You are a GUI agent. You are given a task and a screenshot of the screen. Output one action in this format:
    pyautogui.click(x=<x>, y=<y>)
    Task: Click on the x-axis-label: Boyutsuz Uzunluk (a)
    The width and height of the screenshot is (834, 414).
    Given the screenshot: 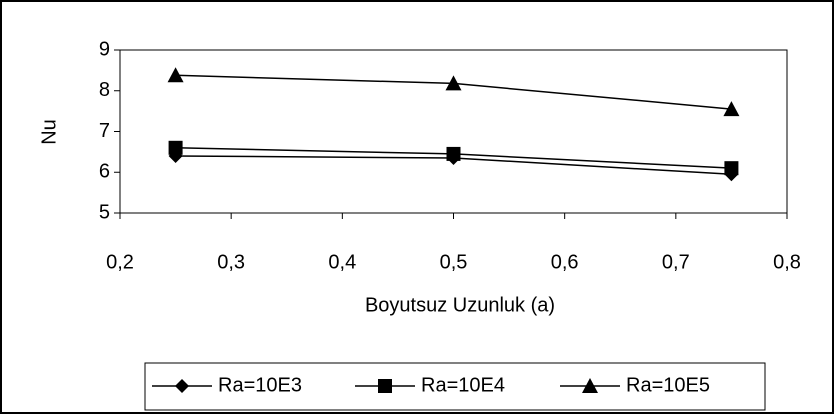 What is the action you would take?
    pyautogui.click(x=460, y=305)
    